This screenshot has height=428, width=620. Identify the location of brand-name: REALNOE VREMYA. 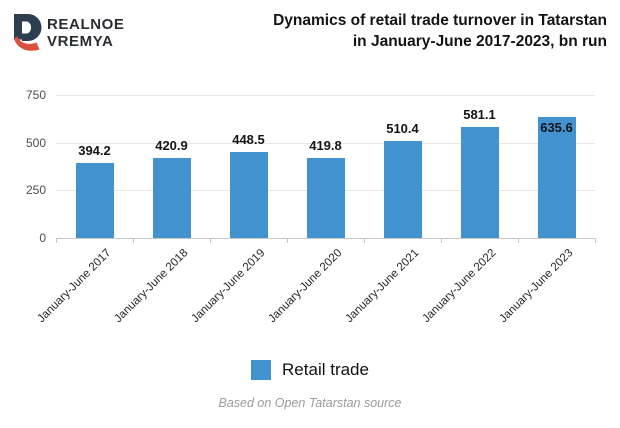
(86, 33).